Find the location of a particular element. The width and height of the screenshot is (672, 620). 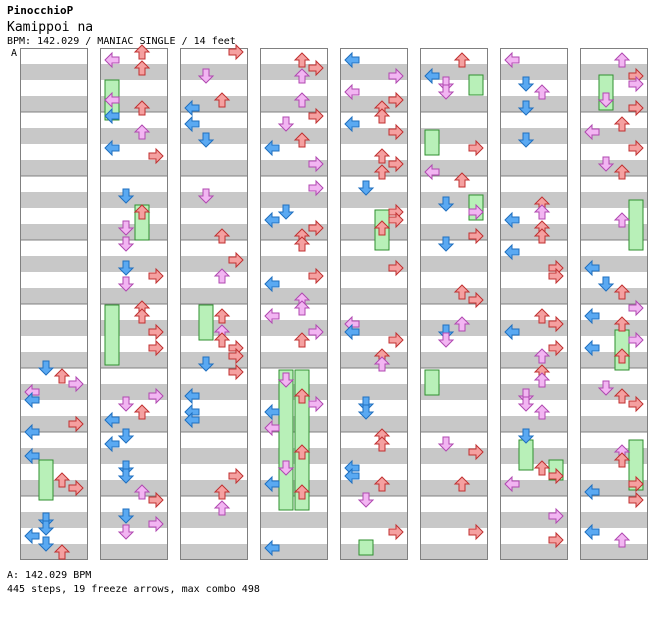

bpm-summary: A: 142.029 BPM is located at coordinates (49, 575).